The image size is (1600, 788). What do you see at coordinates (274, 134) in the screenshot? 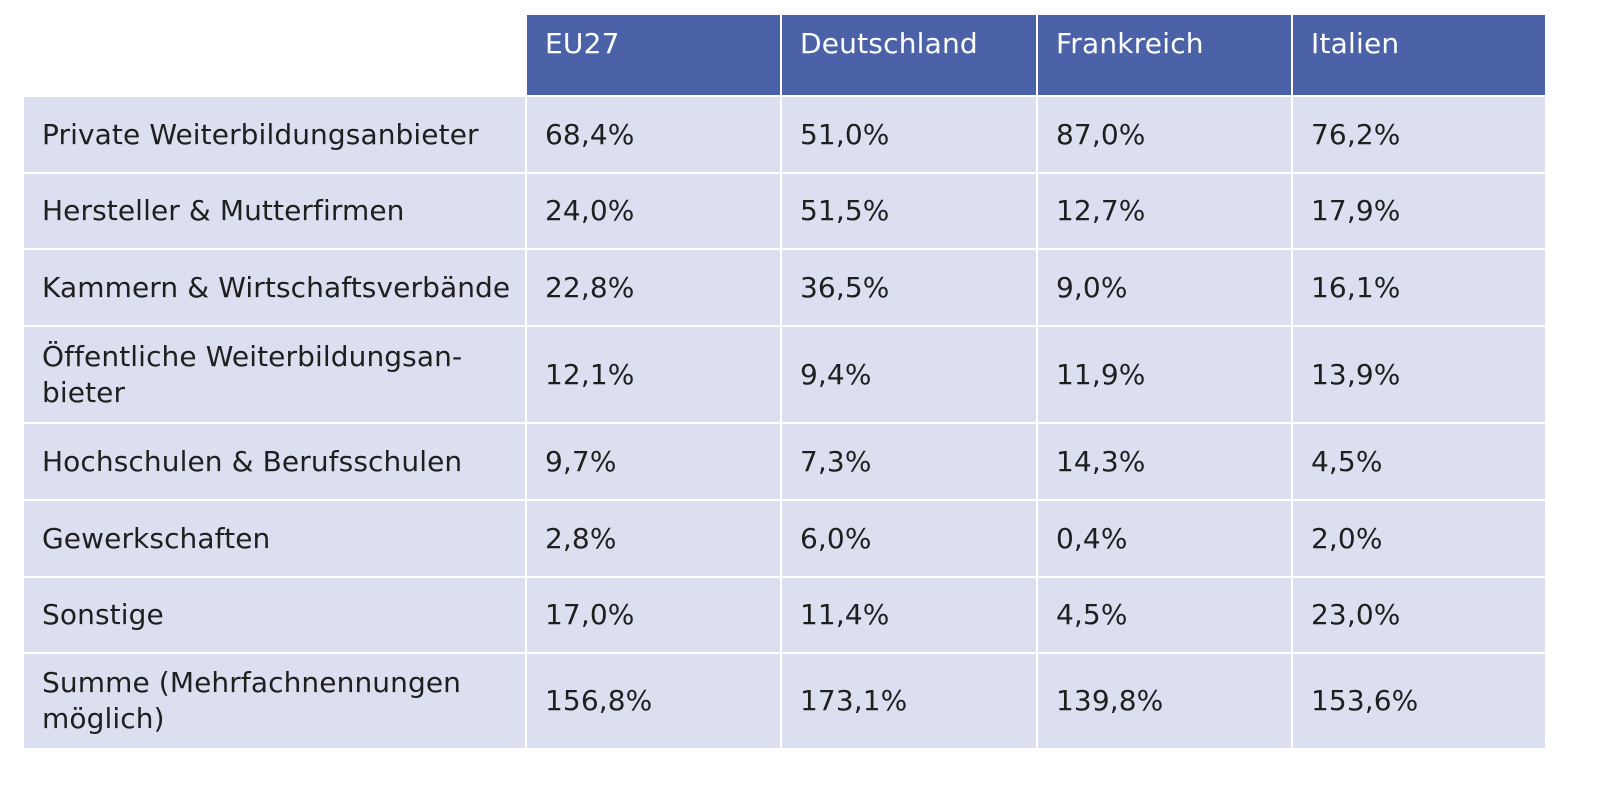
I see `row-label: Private Weiterbildungsanbieter` at bounding box center [274, 134].